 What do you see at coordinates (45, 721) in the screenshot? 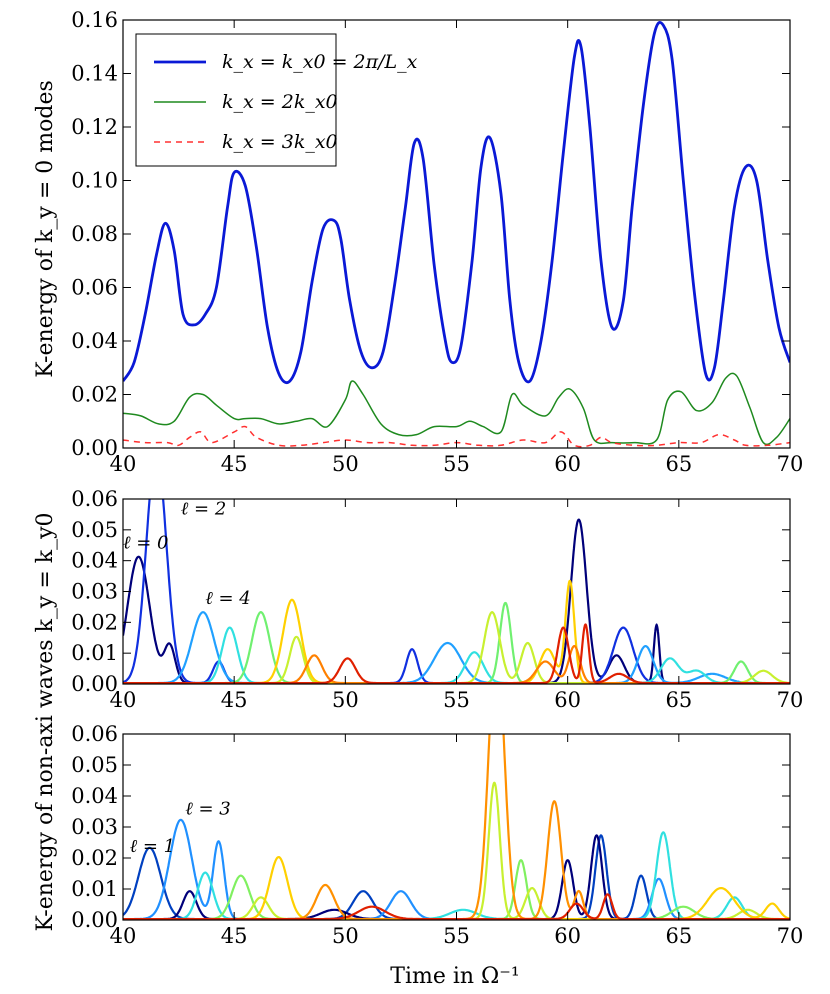
I see `shared-ylabel: K-energy of non-axi waves k_y = k_y0` at bounding box center [45, 721].